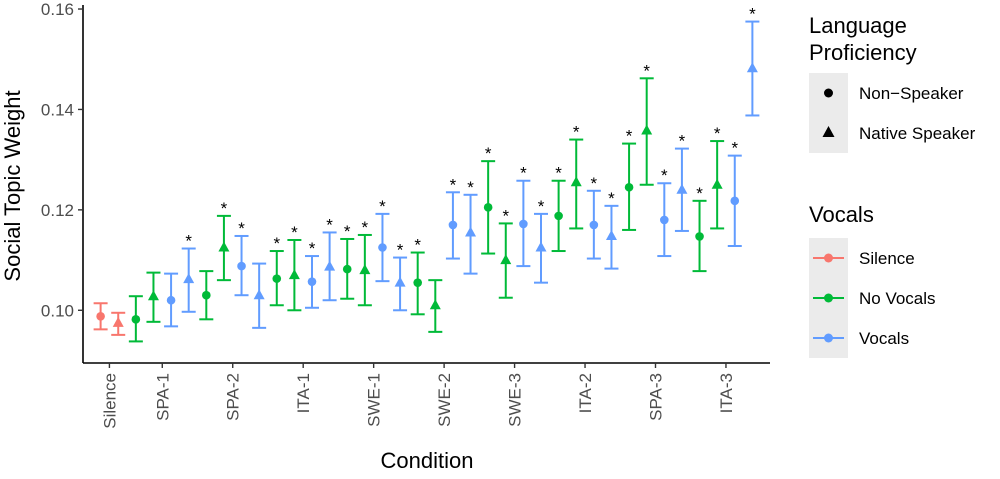 The width and height of the screenshot is (1000, 479). What do you see at coordinates (57, 9) in the screenshot?
I see `y-tick-label: 0.16` at bounding box center [57, 9].